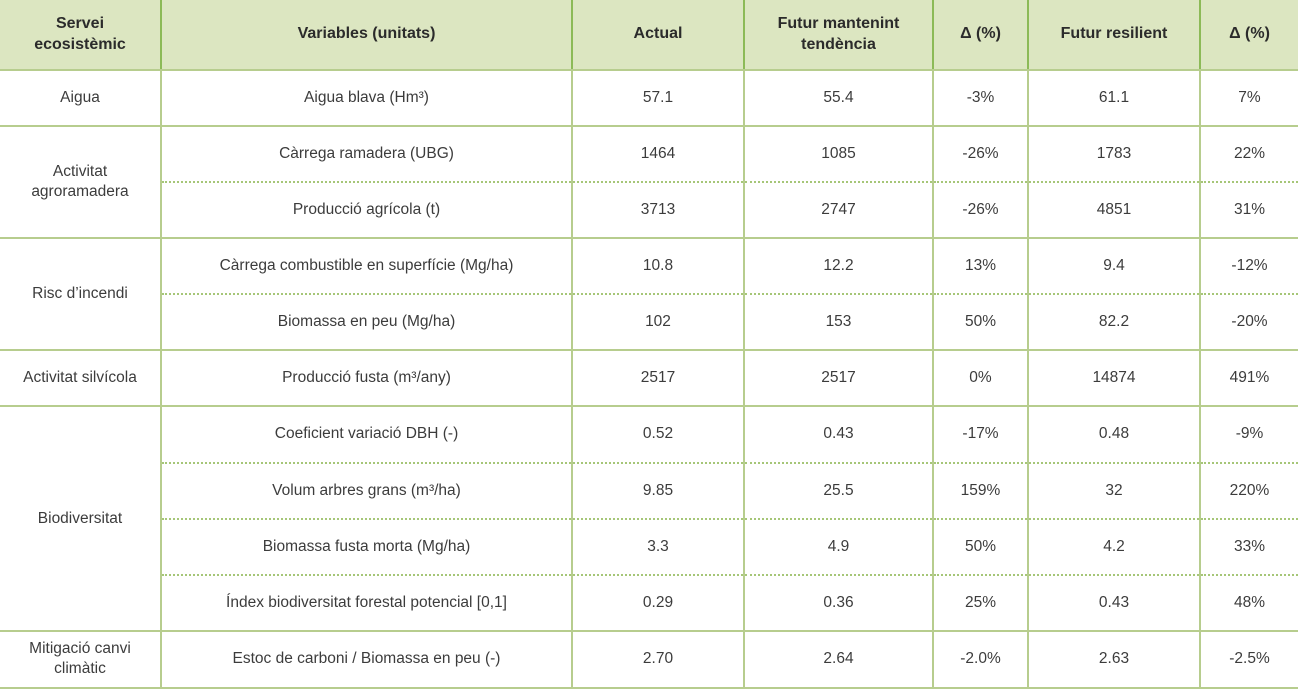 Image resolution: width=1298 pixels, height=689 pixels. Describe the element at coordinates (1113, 322) in the screenshot. I see `futur-resilient-cell: 82.2` at that location.